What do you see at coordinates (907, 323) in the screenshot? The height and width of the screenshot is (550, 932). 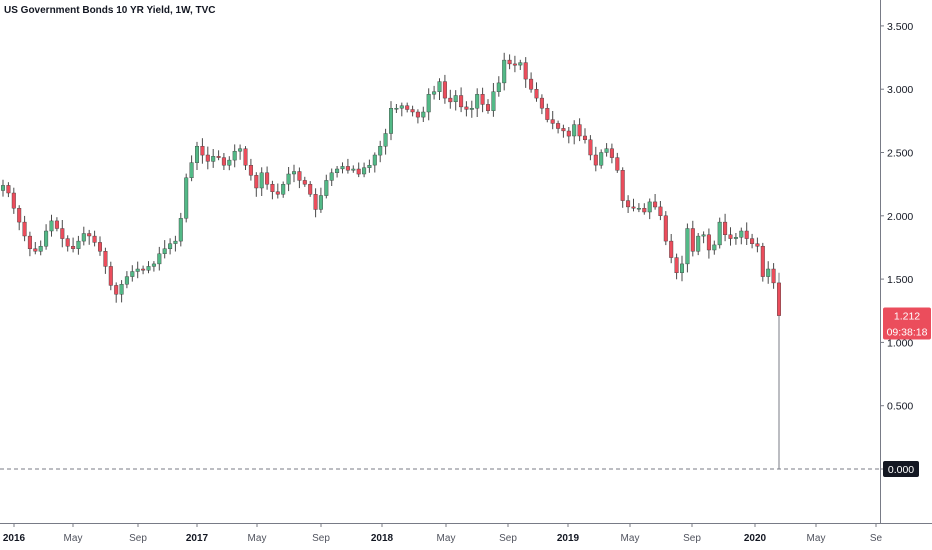 I see `price-badge: 1.212 09:38:18` at bounding box center [907, 323].